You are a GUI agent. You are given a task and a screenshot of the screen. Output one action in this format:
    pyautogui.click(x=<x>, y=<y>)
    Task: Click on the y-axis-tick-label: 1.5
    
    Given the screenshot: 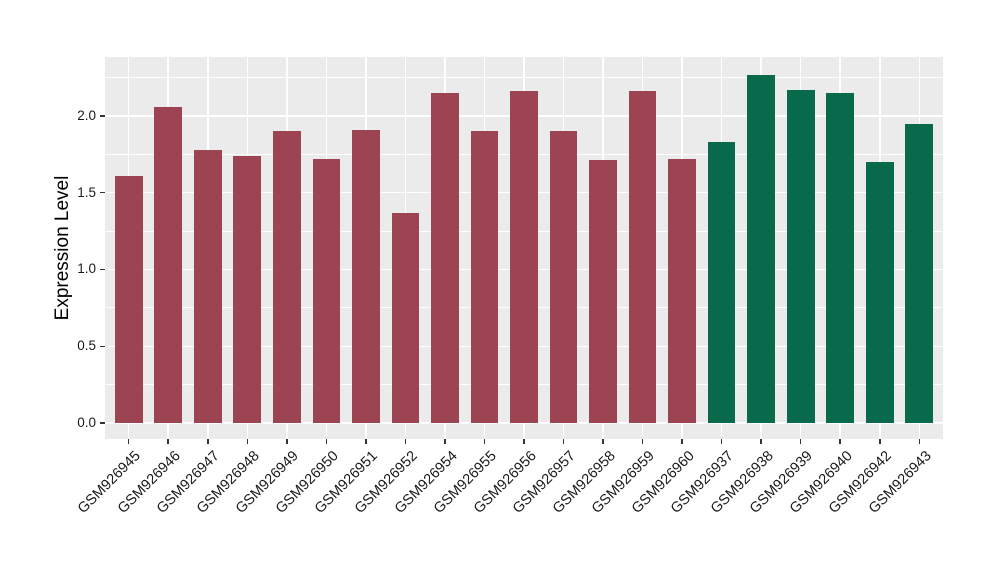 What is the action you would take?
    pyautogui.click(x=86, y=192)
    